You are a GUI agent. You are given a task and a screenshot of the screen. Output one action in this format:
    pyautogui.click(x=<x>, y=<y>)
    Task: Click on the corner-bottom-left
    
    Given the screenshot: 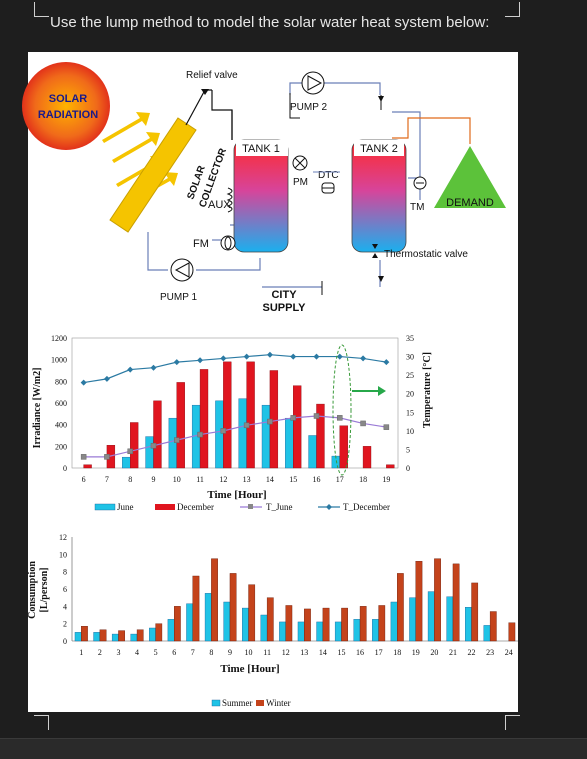 What is the action you would take?
    pyautogui.click(x=41, y=722)
    